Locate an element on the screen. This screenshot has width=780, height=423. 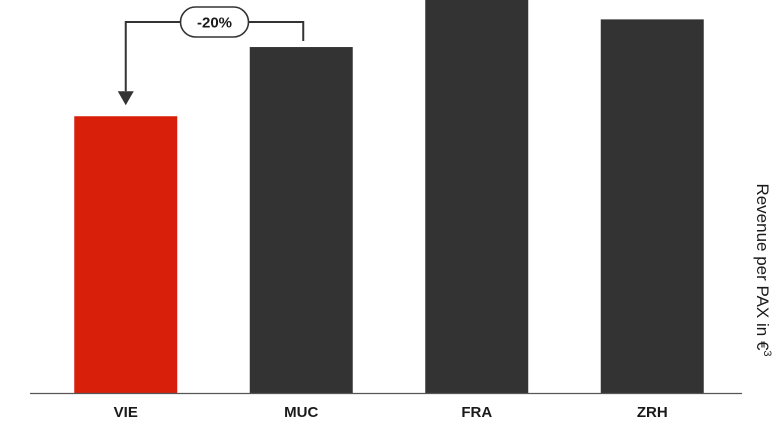
annotation-label: -20% is located at coordinates (214, 23).